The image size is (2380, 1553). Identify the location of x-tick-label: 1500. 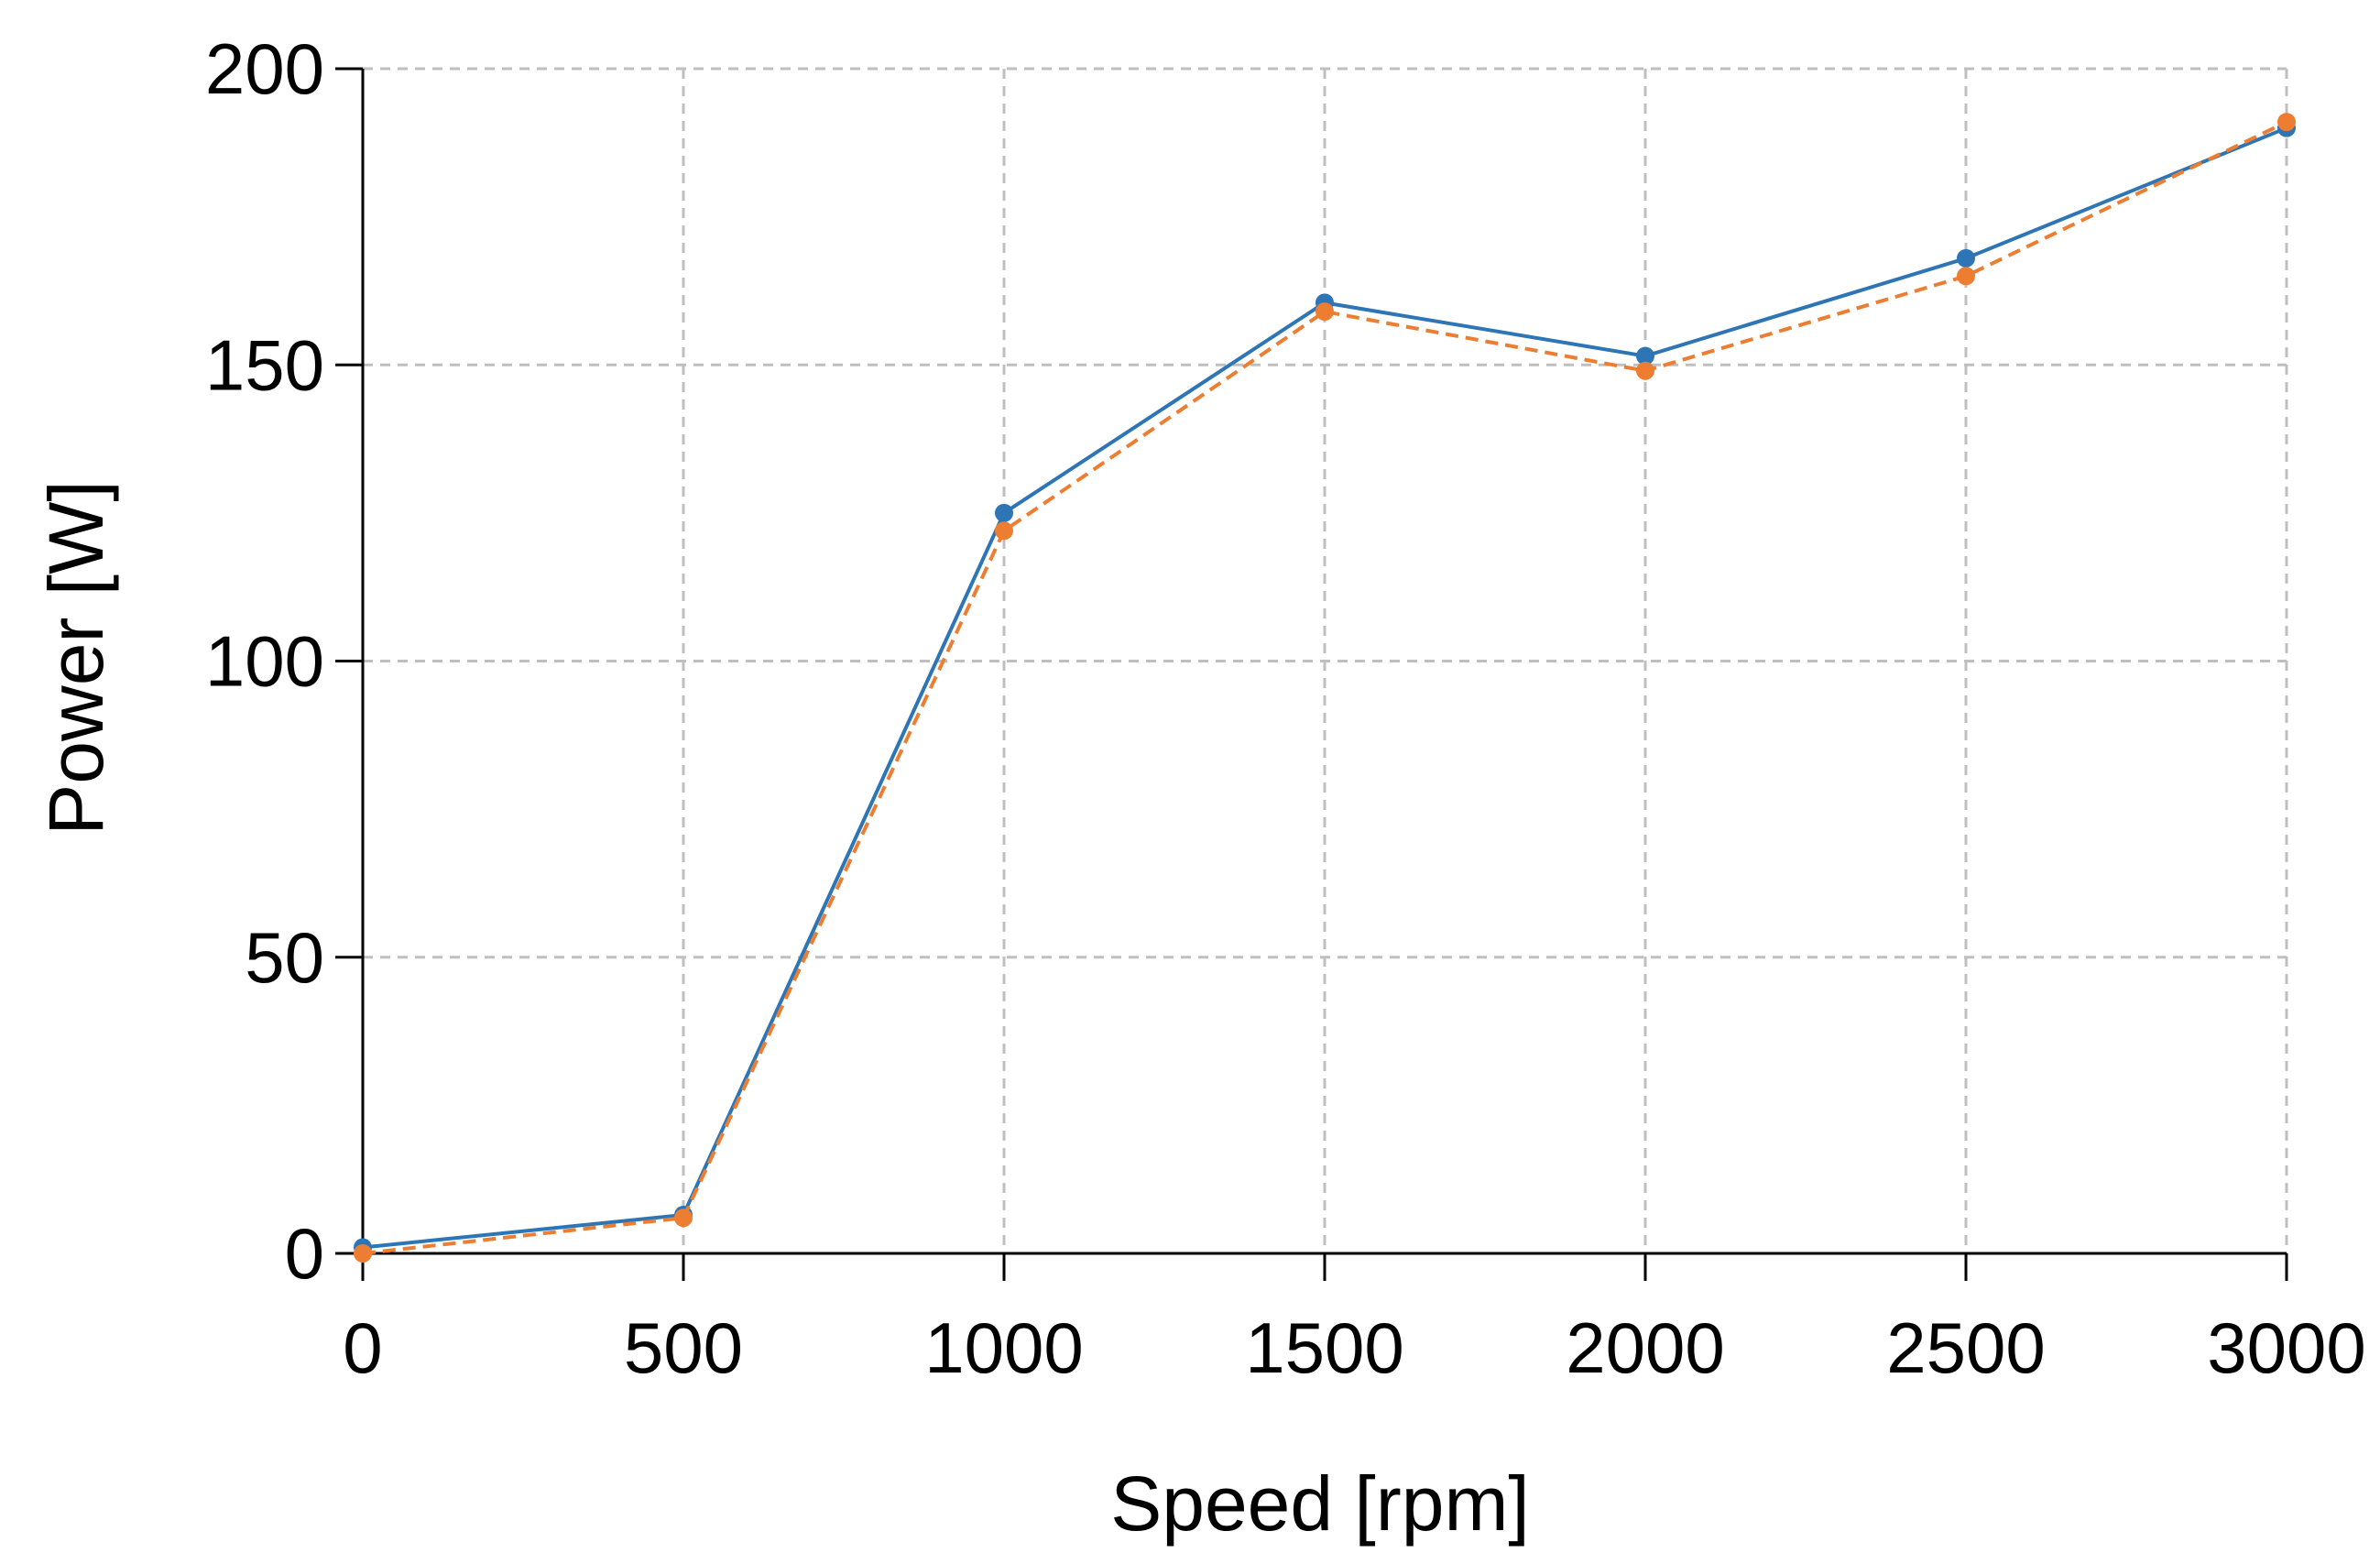
(1324, 1347).